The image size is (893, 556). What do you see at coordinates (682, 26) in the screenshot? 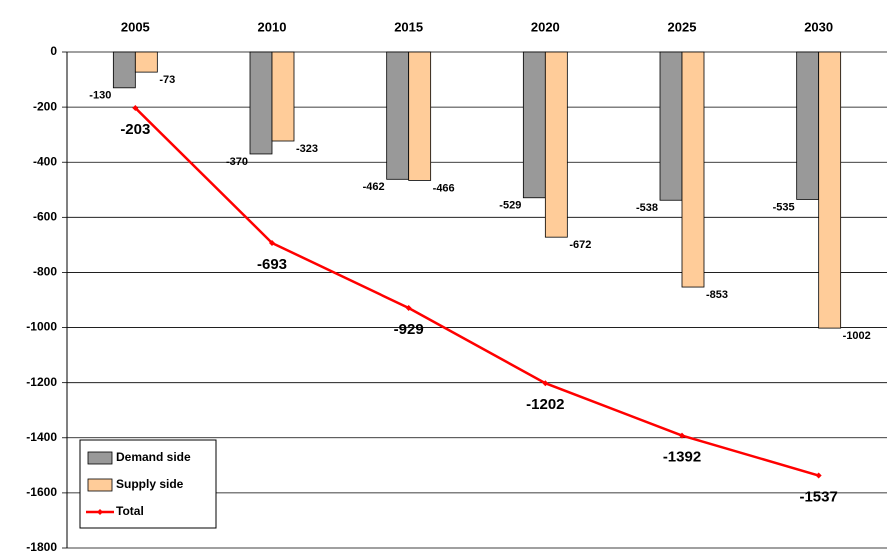
I see `x-tick-label: 2025` at bounding box center [682, 26].